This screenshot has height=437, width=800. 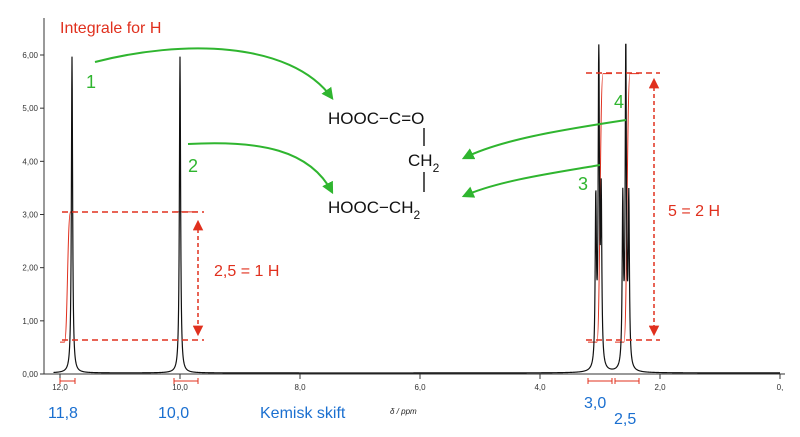 I want to click on molecule-line-3-main: HOOC−CH, so click(x=370, y=207).